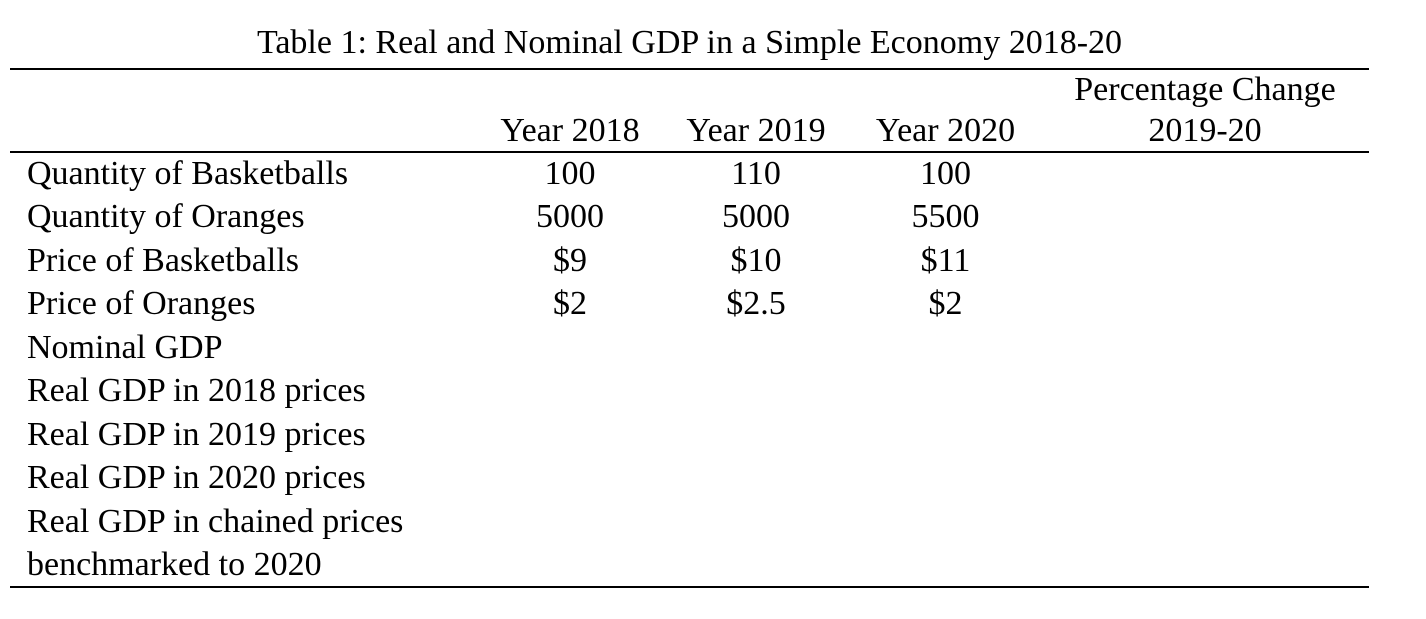 The height and width of the screenshot is (619, 1426). I want to click on column-header-2019-20: 2019-20, so click(1205, 131).